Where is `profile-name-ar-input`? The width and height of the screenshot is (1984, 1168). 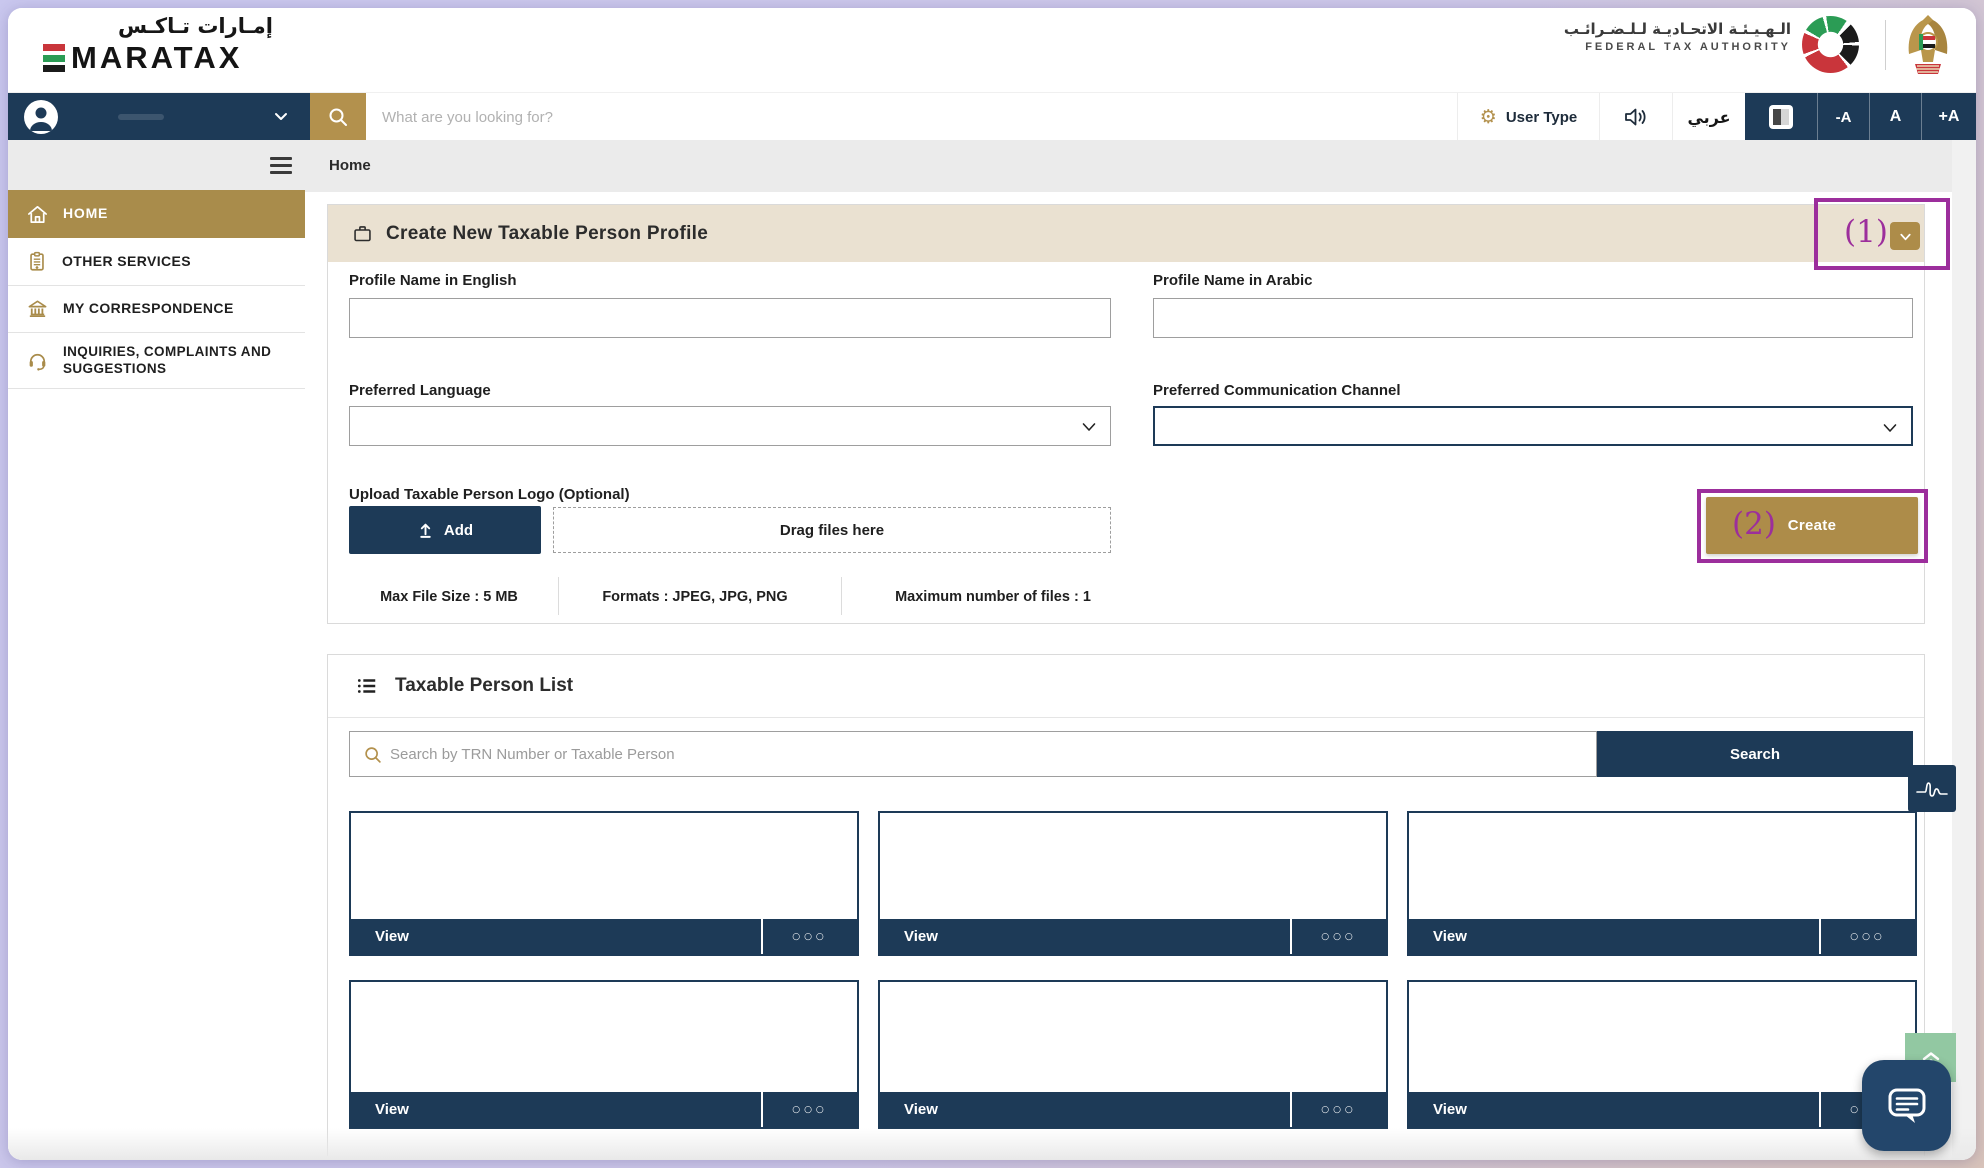 profile-name-ar-input is located at coordinates (1533, 318).